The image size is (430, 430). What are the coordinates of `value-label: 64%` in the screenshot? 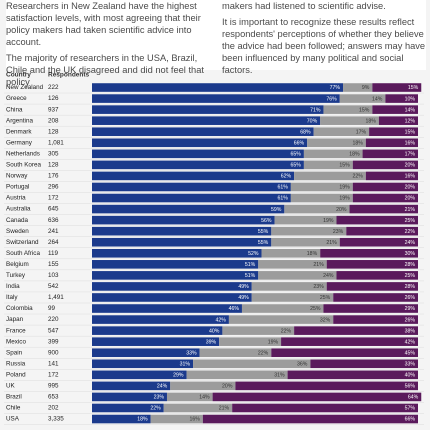 It's located at (413, 398).